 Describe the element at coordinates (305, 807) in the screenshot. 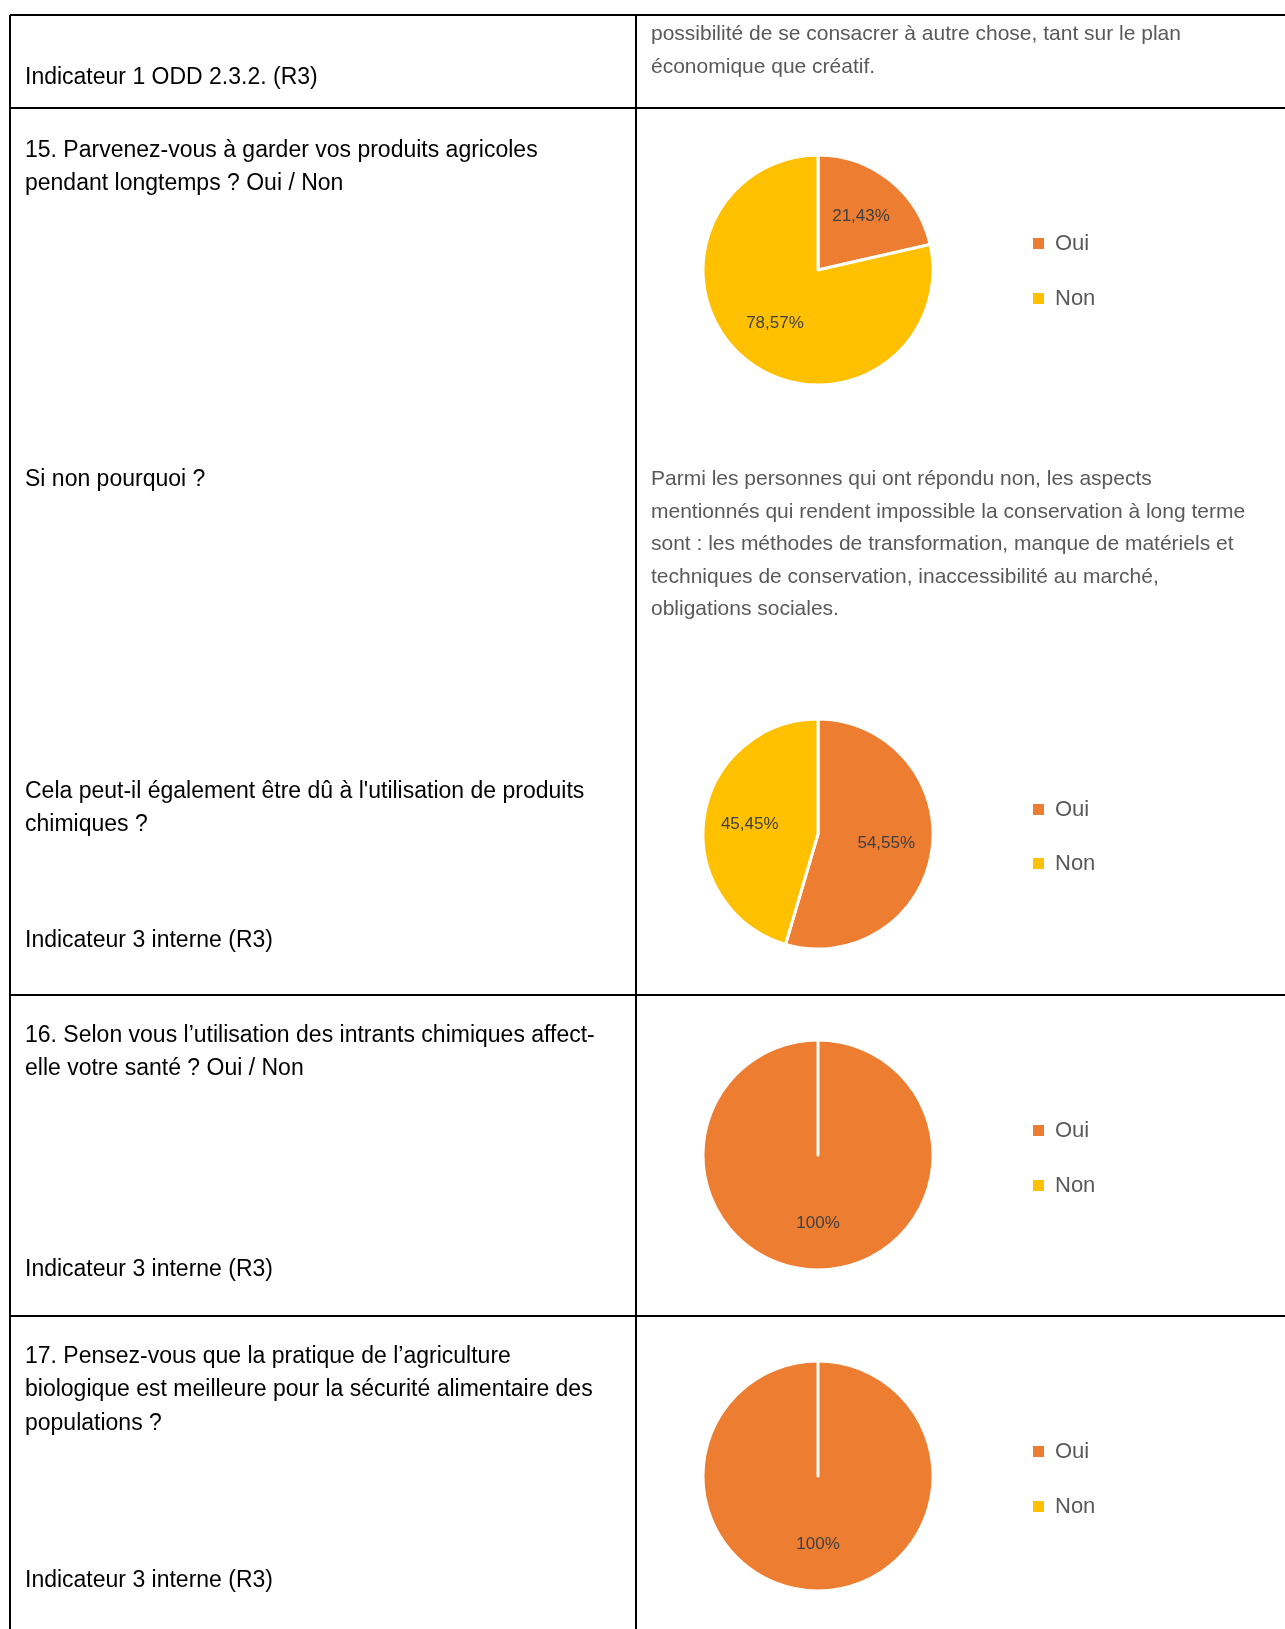

I see `text: Cela peut-il également être dû à l'utilisation de produits chimiques ?` at that location.